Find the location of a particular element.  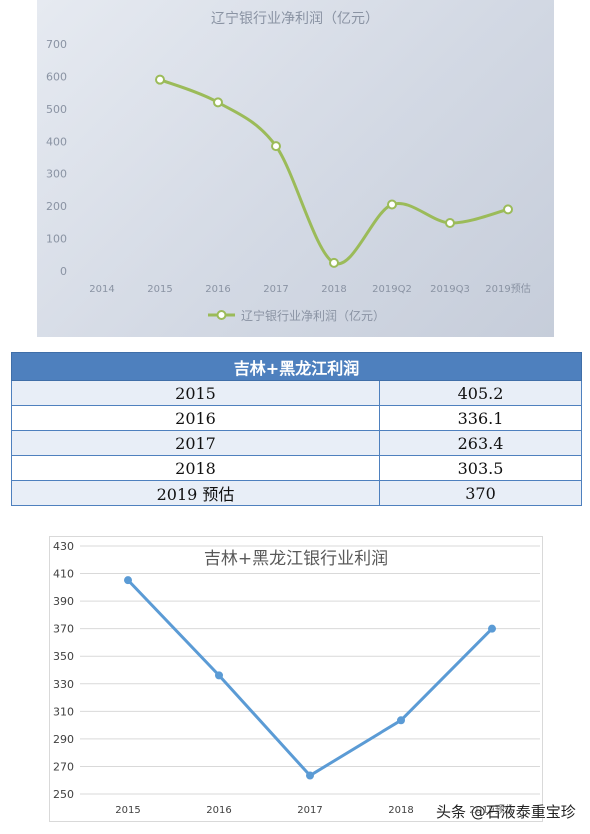

table-cell-year: 2015 is located at coordinates (195, 393).